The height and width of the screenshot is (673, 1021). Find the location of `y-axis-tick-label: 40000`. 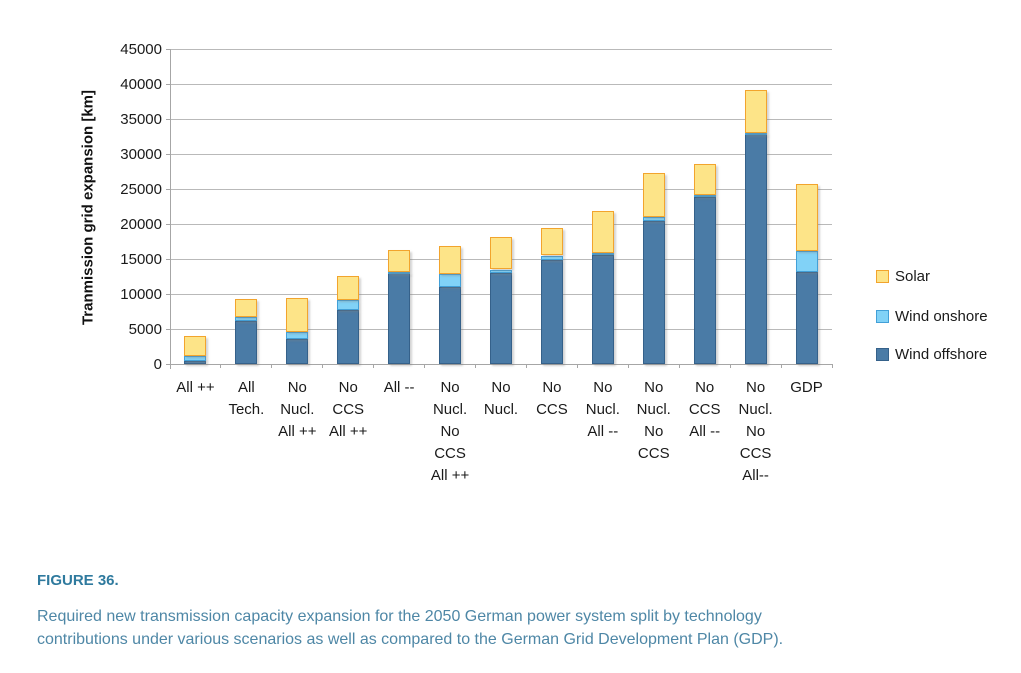

y-axis-tick-label: 40000 is located at coordinates (141, 84).